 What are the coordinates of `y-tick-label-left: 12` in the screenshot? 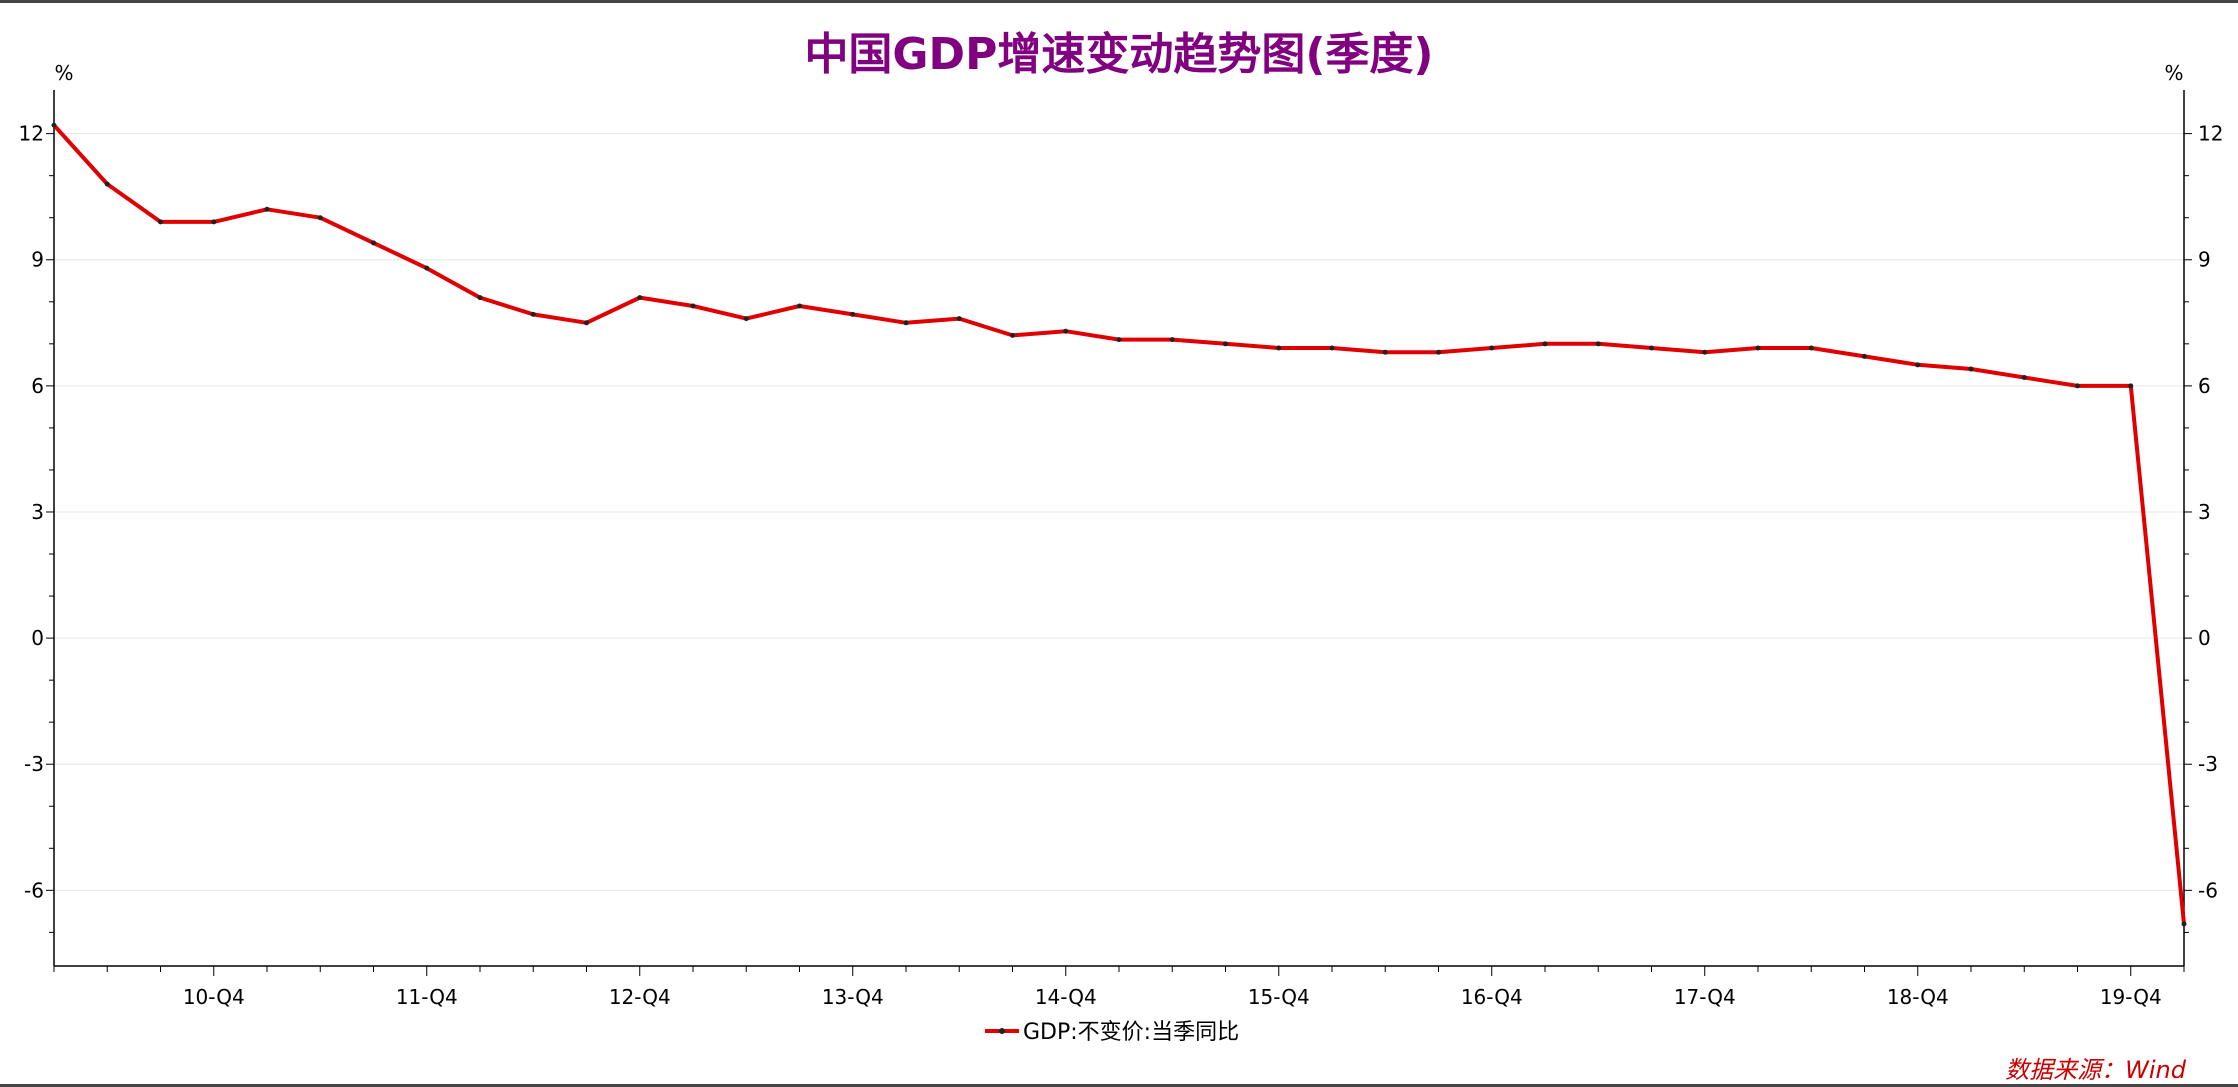 It's located at (31, 134).